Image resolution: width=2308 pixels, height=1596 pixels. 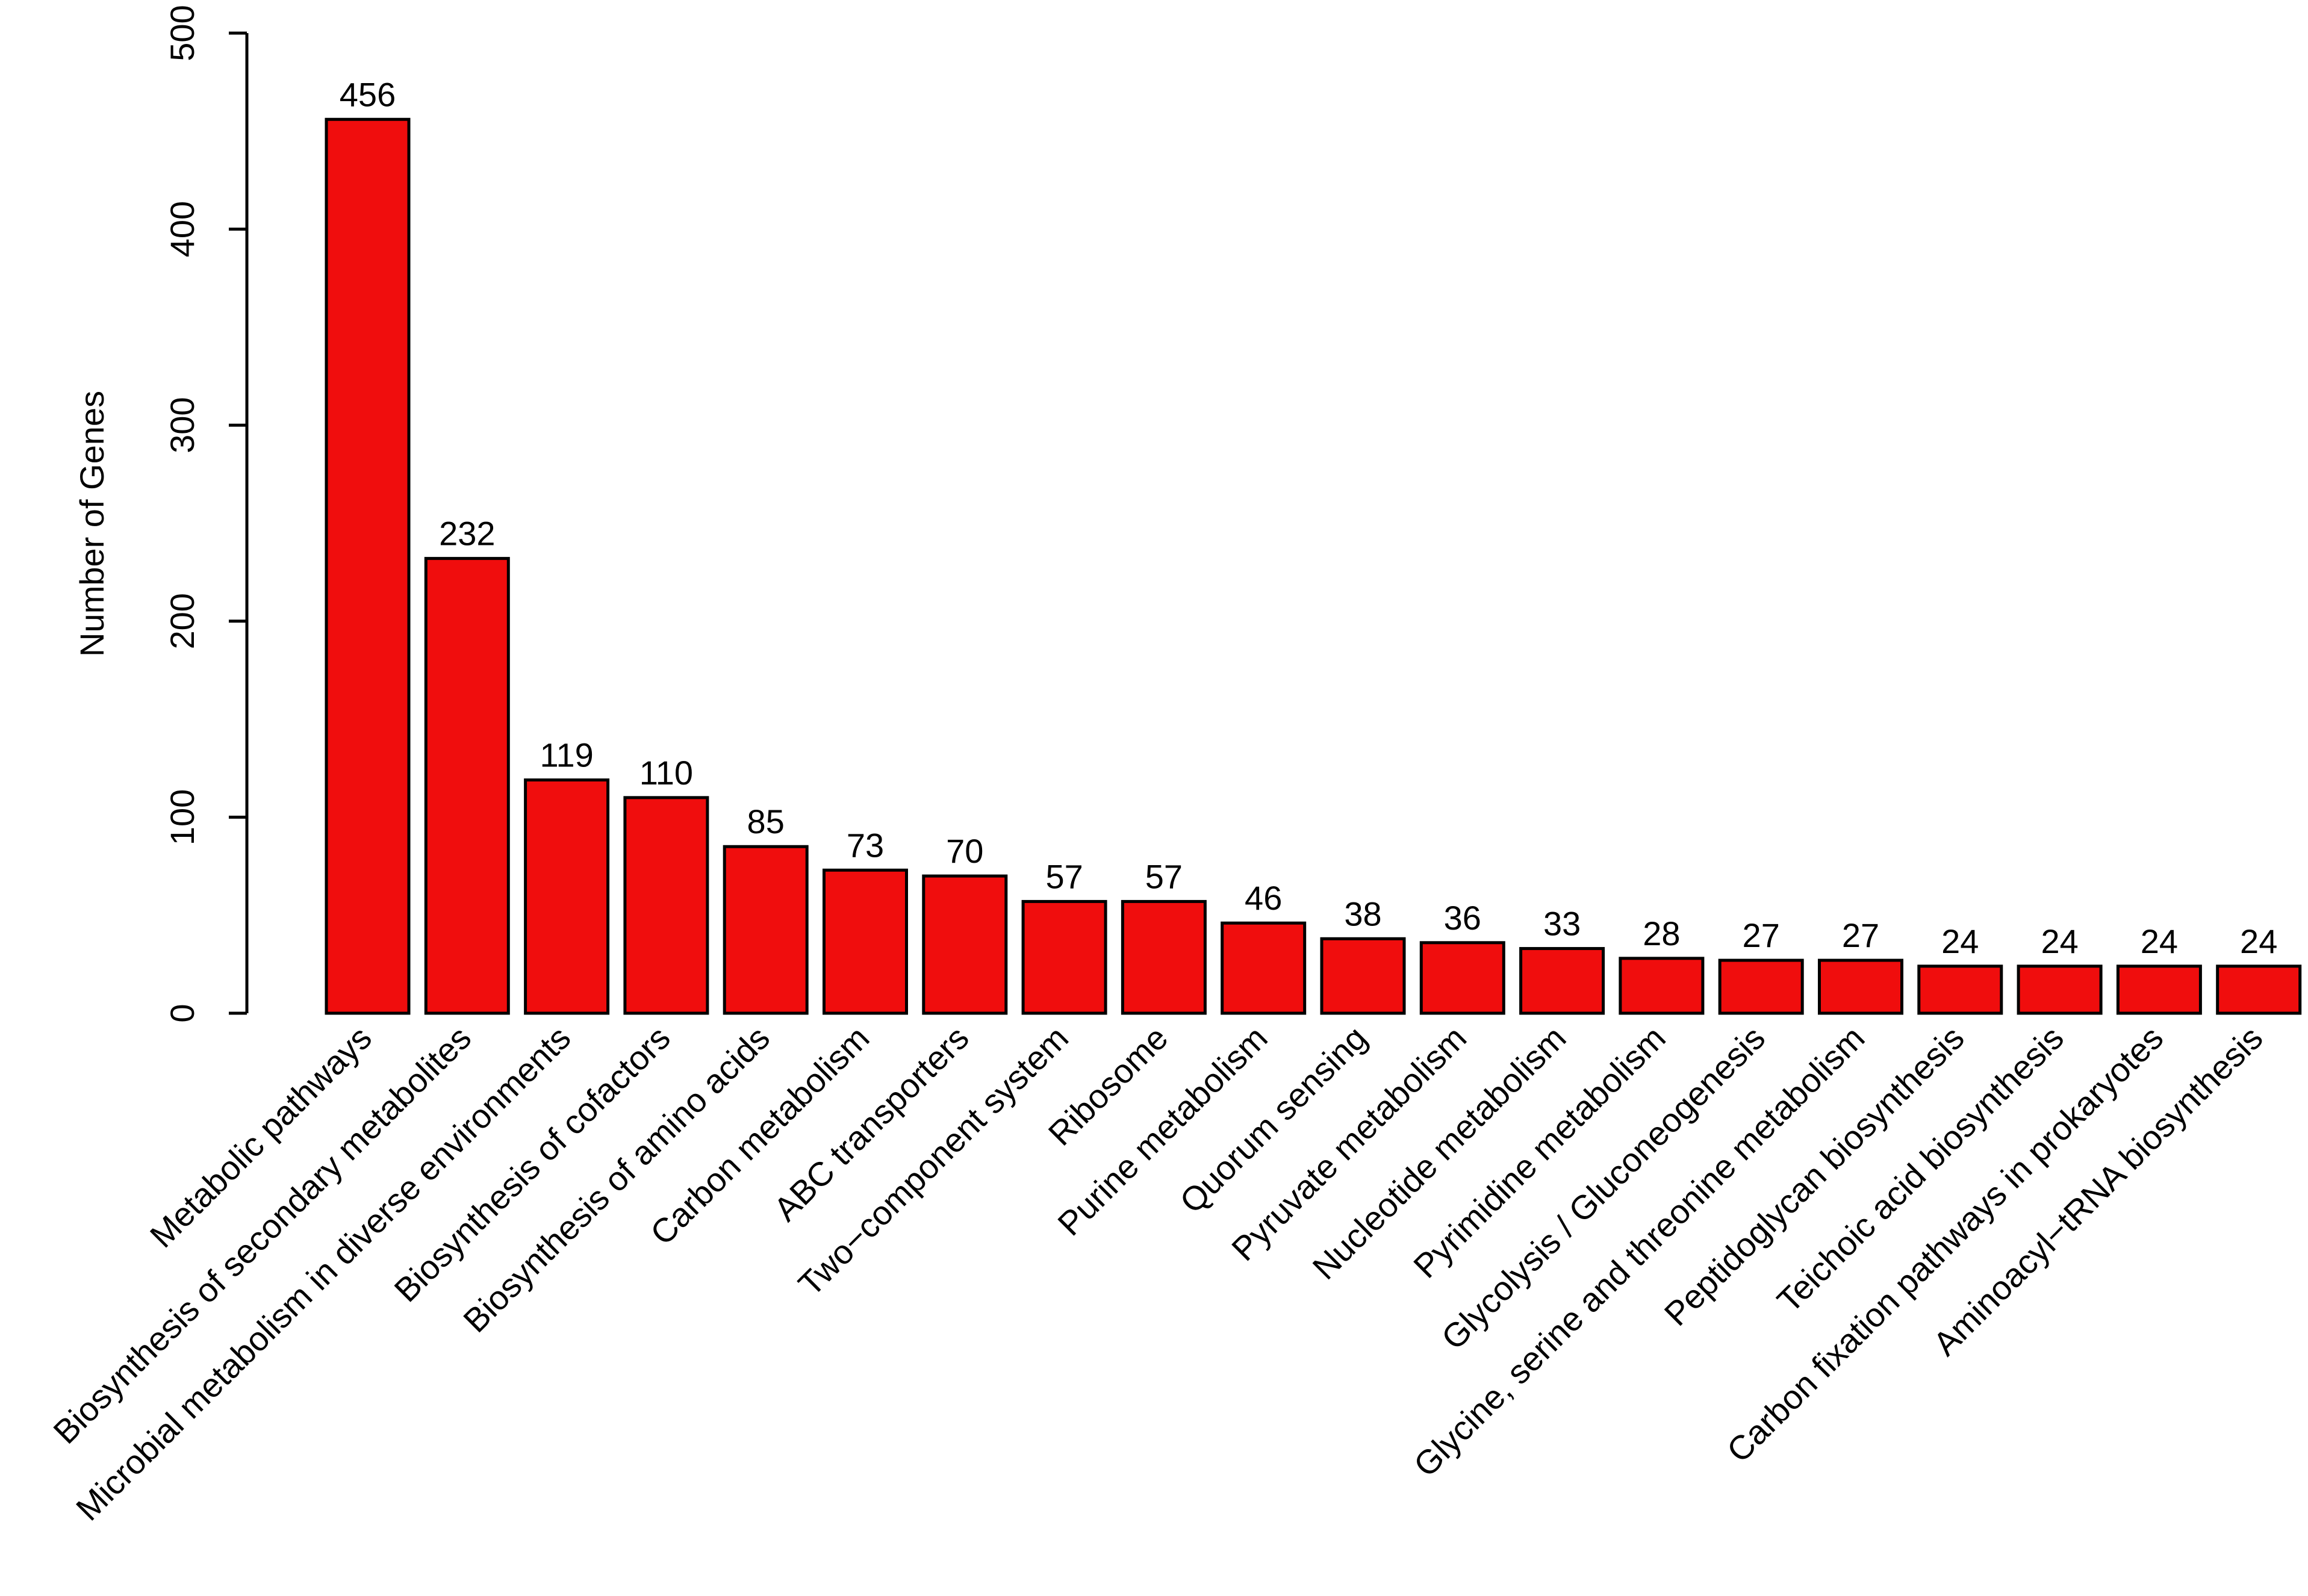 What do you see at coordinates (368, 94) in the screenshot?
I see `bar-value-label: 456` at bounding box center [368, 94].